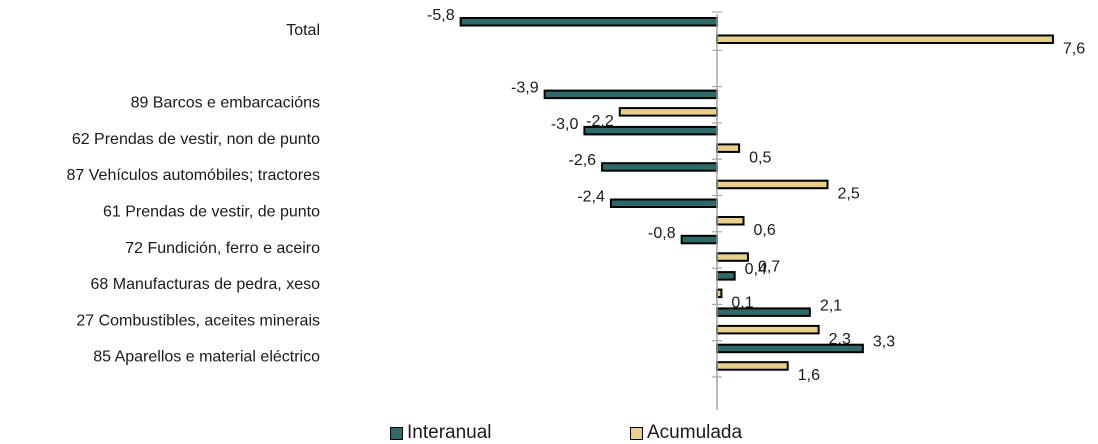  Describe the element at coordinates (630, 94) in the screenshot. I see `bar-interanual-89-barcos-e-embarcacions` at that location.